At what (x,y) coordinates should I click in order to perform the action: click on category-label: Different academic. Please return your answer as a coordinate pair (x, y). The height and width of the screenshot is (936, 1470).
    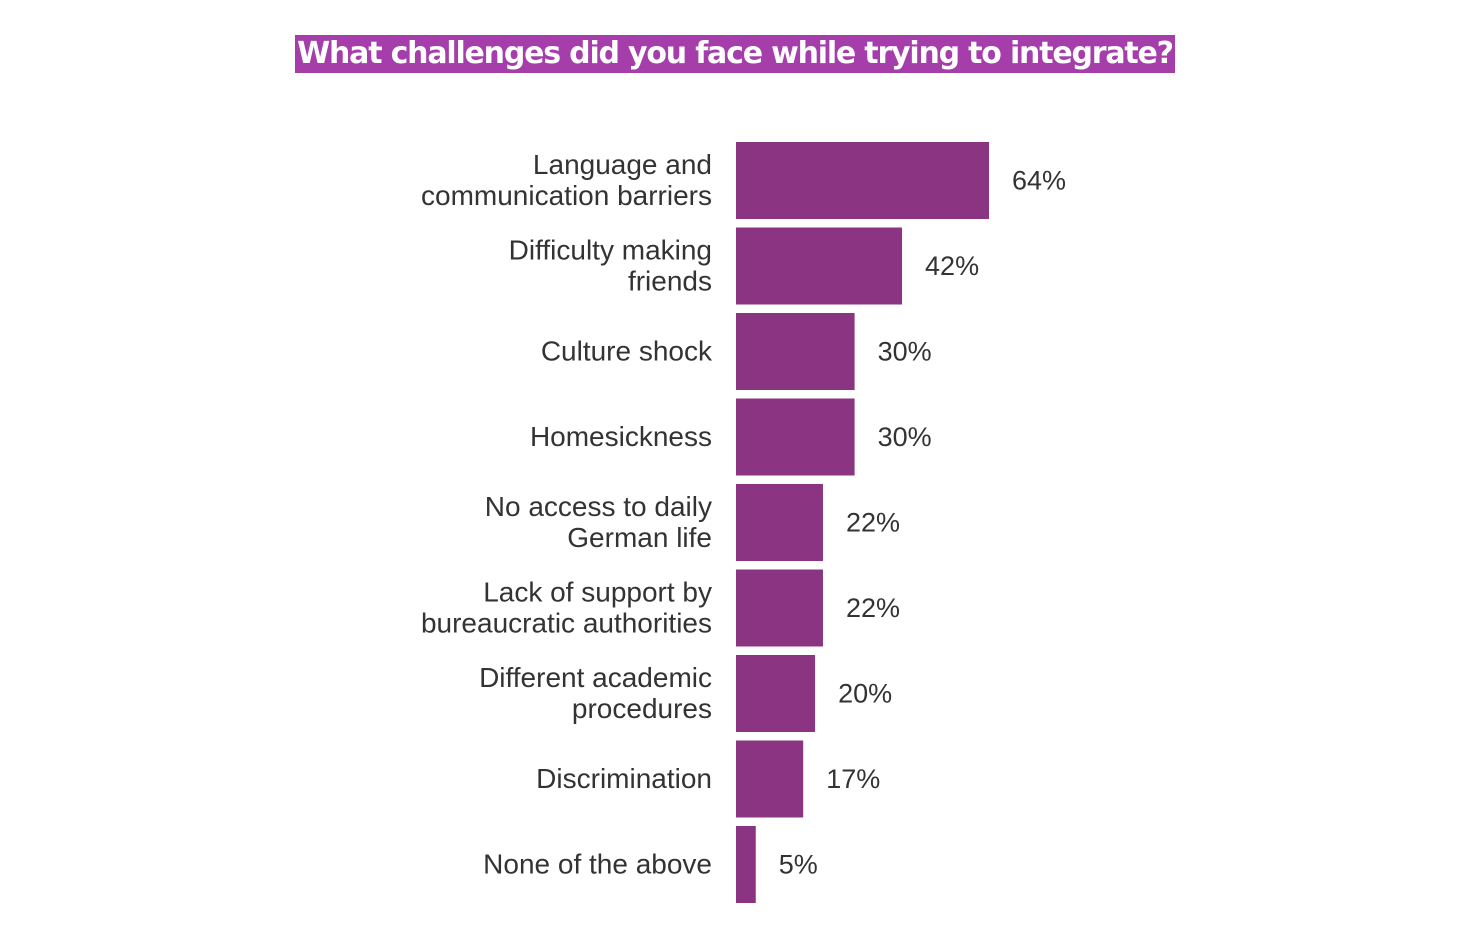
    Looking at the image, I should click on (595, 677).